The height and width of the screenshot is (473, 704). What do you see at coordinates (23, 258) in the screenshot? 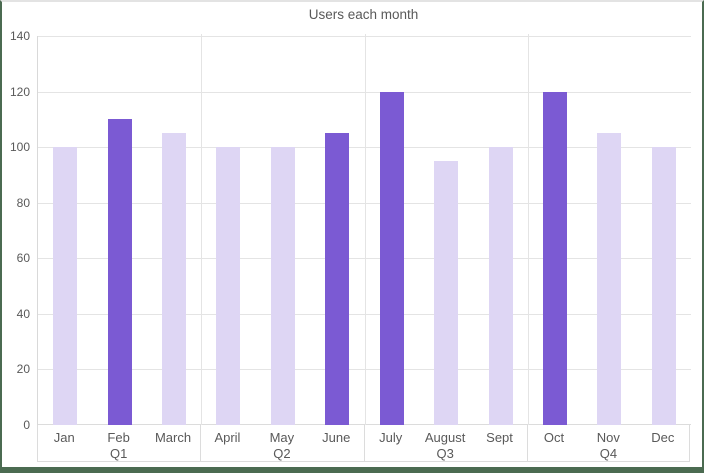
I see `y-tick-label-60: 60` at bounding box center [23, 258].